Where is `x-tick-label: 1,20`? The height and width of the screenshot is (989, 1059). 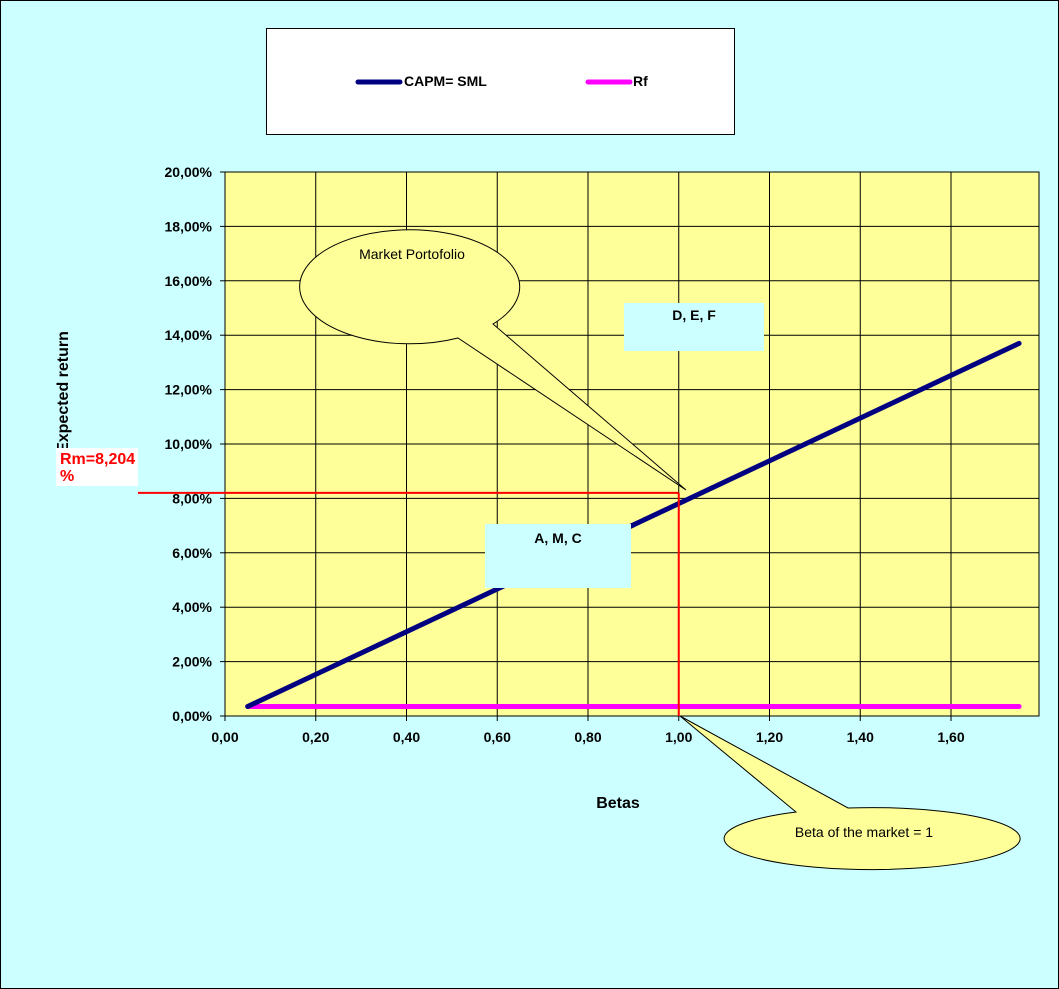 x-tick-label: 1,20 is located at coordinates (769, 737).